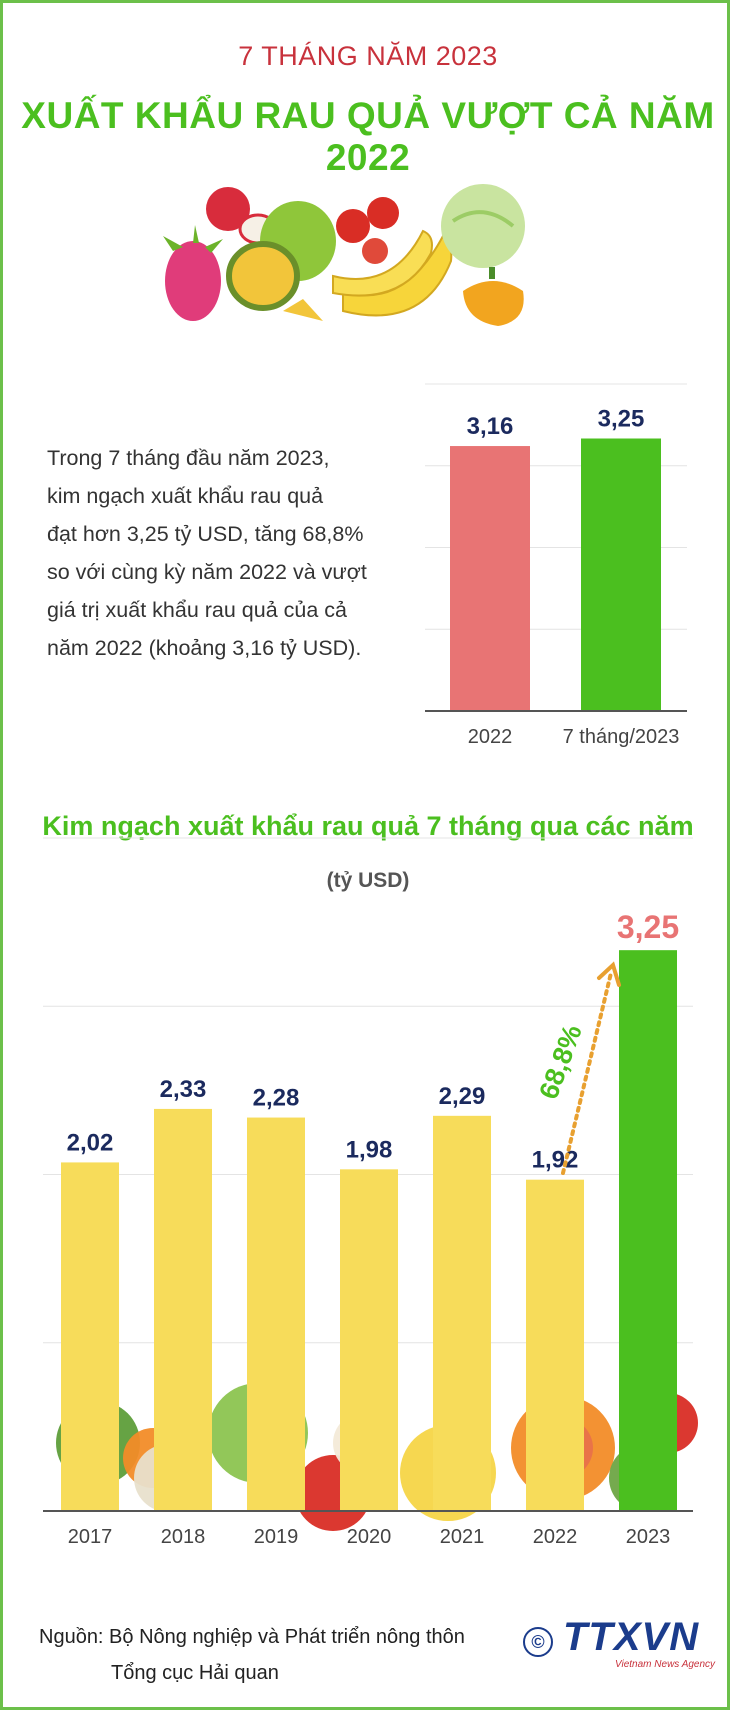 The width and height of the screenshot is (730, 1713). I want to click on data-label: 1,98, so click(369, 1149).